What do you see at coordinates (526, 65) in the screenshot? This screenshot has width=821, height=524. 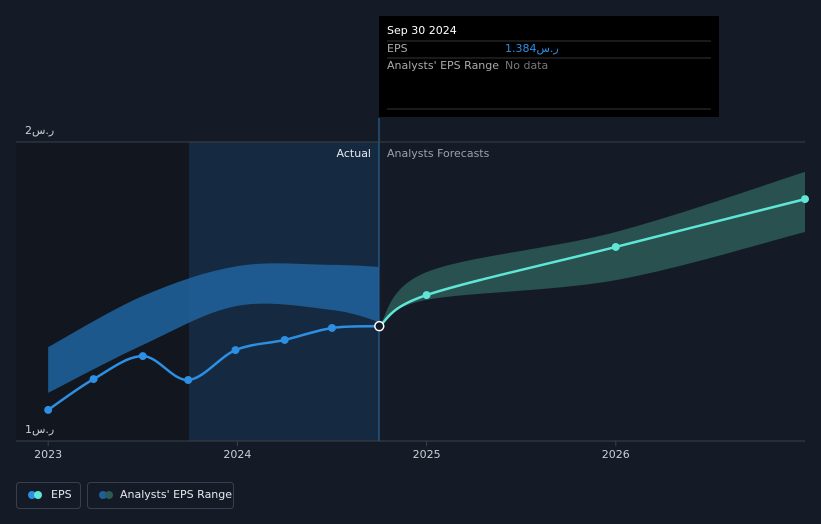 I see `tooltip-range-value: No data` at bounding box center [526, 65].